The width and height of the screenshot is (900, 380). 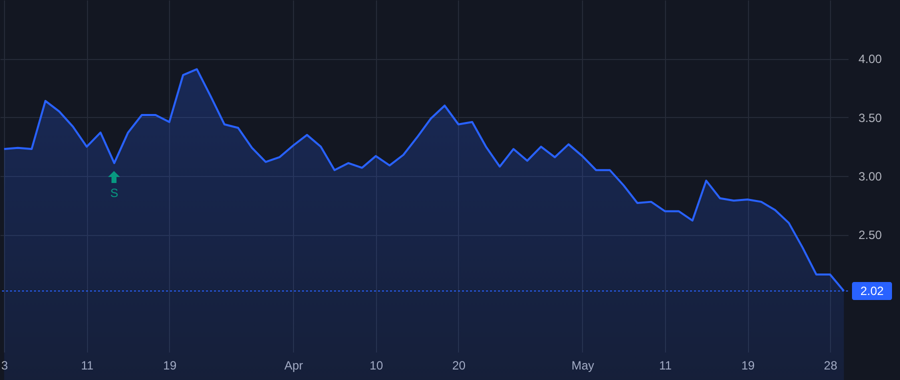 I want to click on y-tick-label: 3.50, so click(x=870, y=117).